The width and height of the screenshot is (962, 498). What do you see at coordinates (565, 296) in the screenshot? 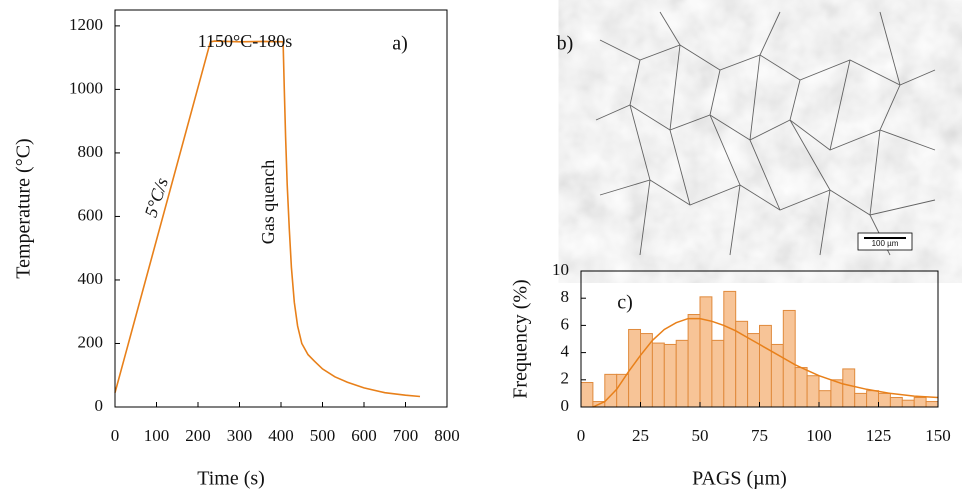
I see `y-tick-label: 8` at bounding box center [565, 296].